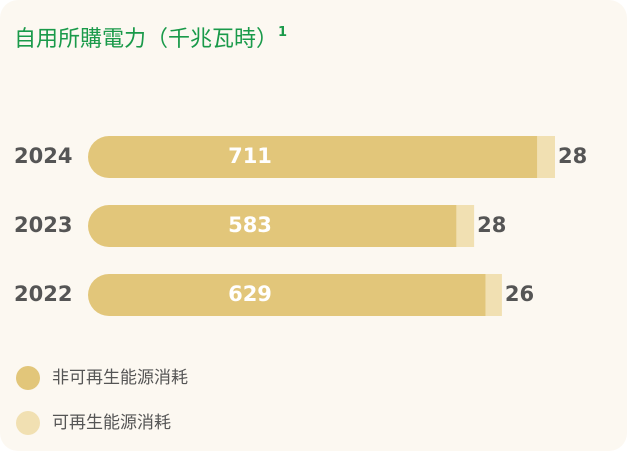  I want to click on legend-label: 非可再生能源消耗, so click(120, 378).